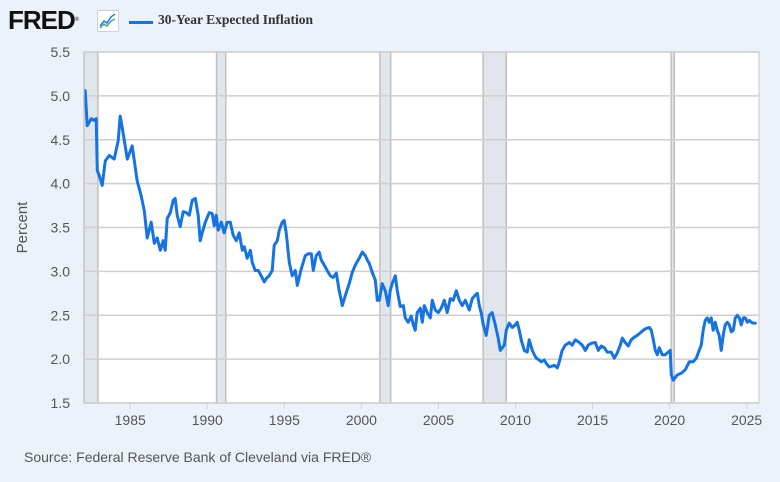 The image size is (780, 482). What do you see at coordinates (592, 420) in the screenshot?
I see `x-tick-label: 2015` at bounding box center [592, 420].